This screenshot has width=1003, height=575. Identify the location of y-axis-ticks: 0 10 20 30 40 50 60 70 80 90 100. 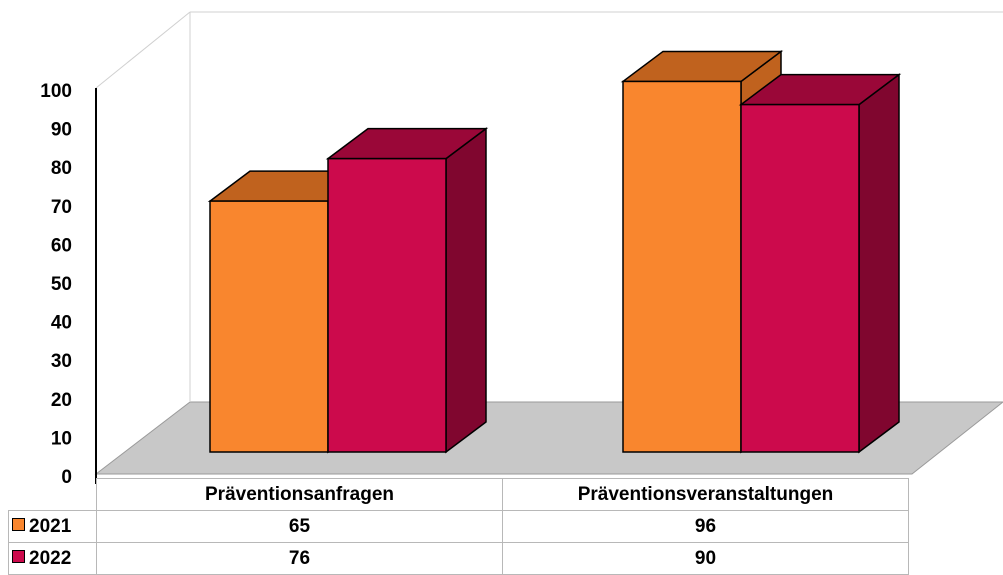
(56, 284).